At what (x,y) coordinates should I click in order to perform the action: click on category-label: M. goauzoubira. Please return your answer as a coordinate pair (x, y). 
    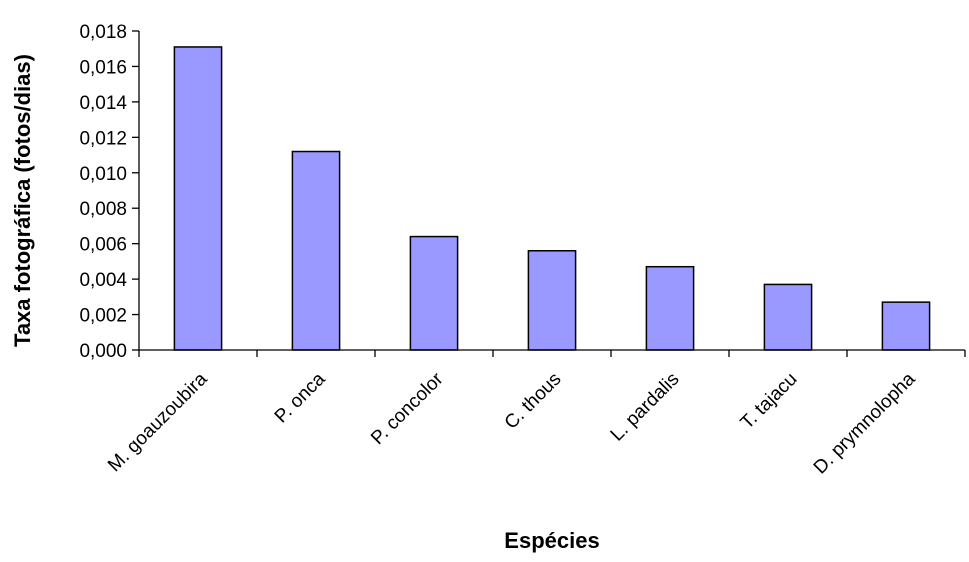
    Looking at the image, I should click on (158, 422).